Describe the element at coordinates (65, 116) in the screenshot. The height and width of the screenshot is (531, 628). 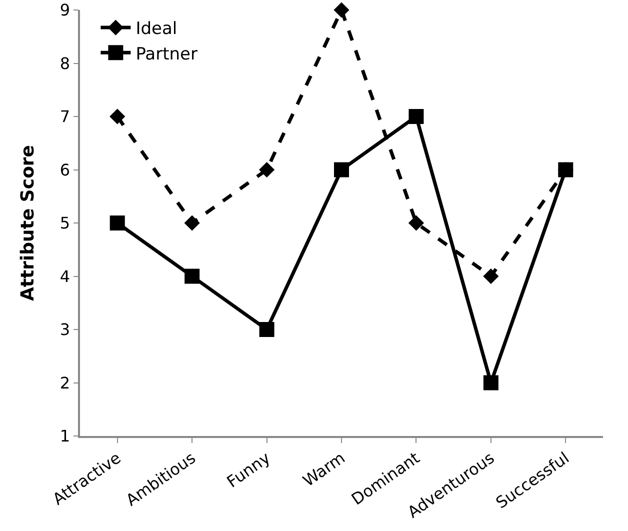
I see `y-tick-label: 7` at that location.